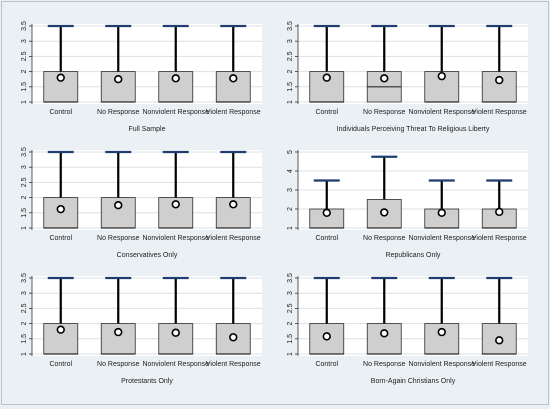 This screenshot has width=550, height=409. What do you see at coordinates (290, 152) in the screenshot?
I see `y-tick-label: 5` at bounding box center [290, 152].